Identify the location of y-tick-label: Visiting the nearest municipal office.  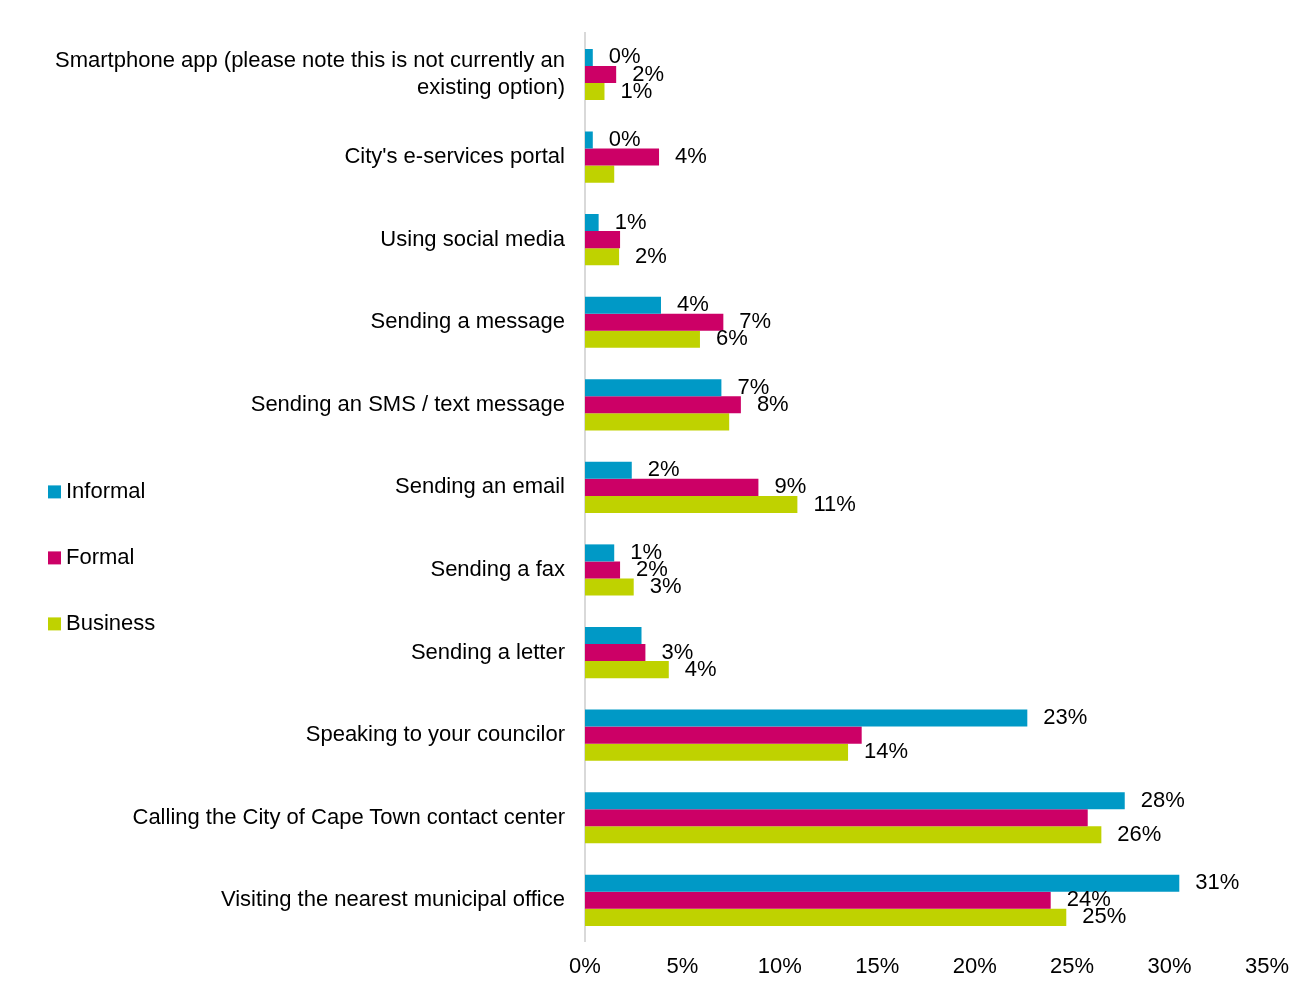
(392, 899).